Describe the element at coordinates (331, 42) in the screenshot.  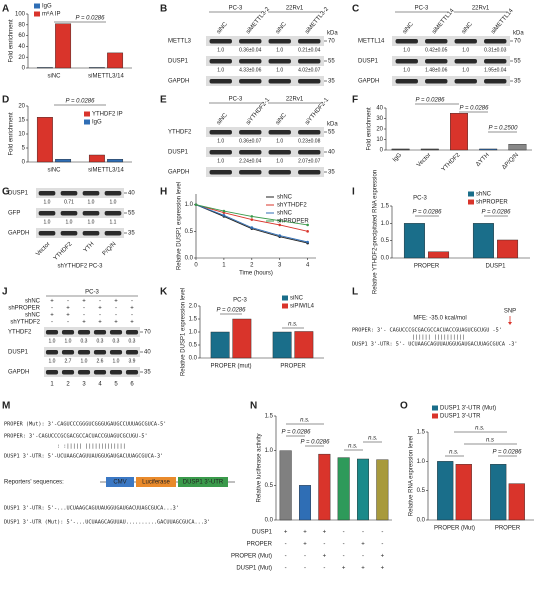
I see `size-marker: 70` at that location.